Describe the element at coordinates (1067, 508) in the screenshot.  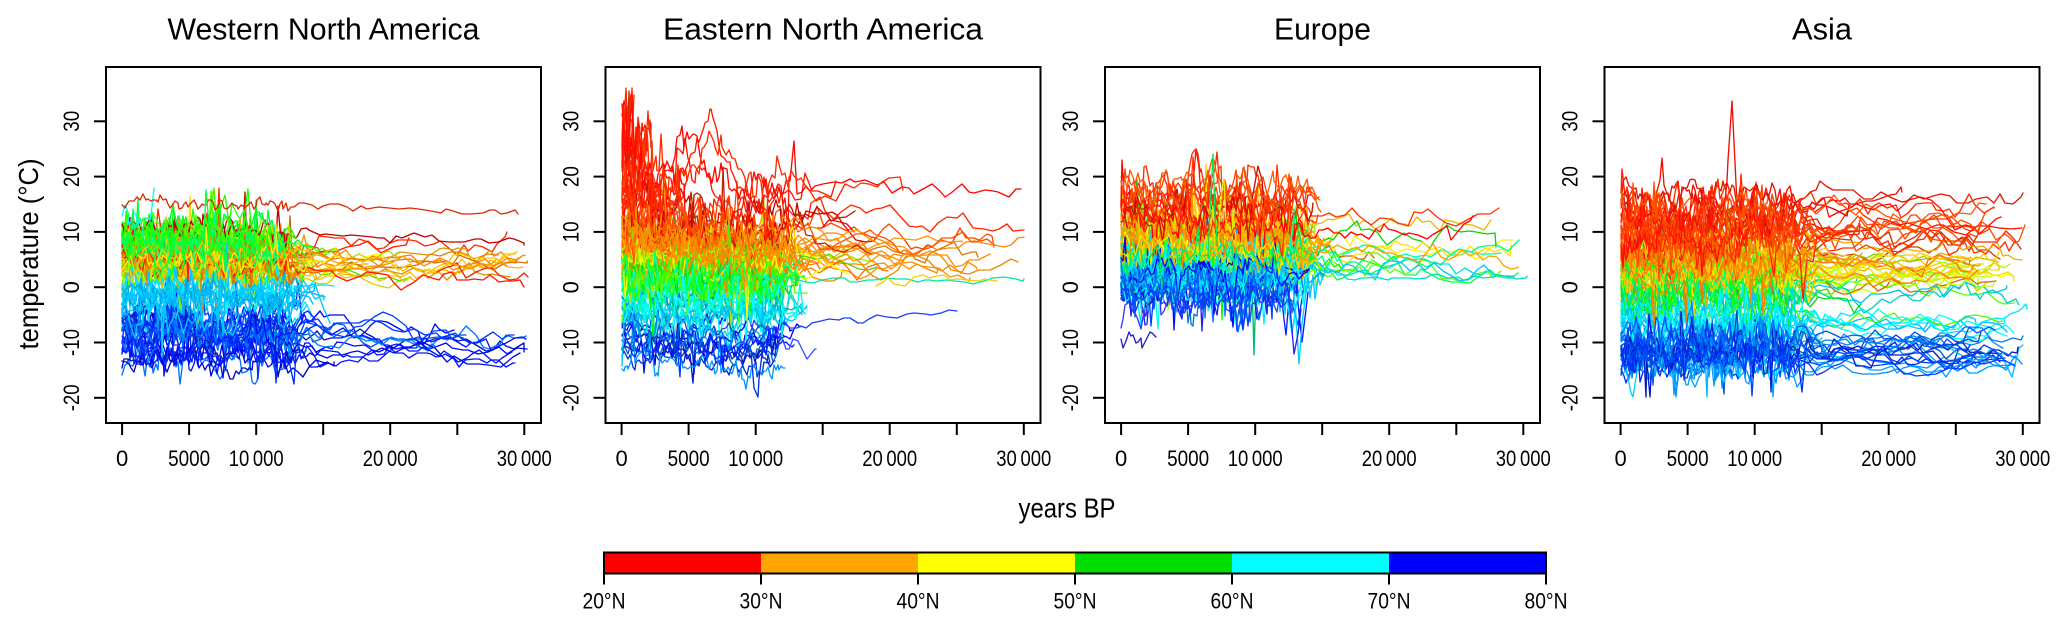
I see `svg-text: years BP` at that location.